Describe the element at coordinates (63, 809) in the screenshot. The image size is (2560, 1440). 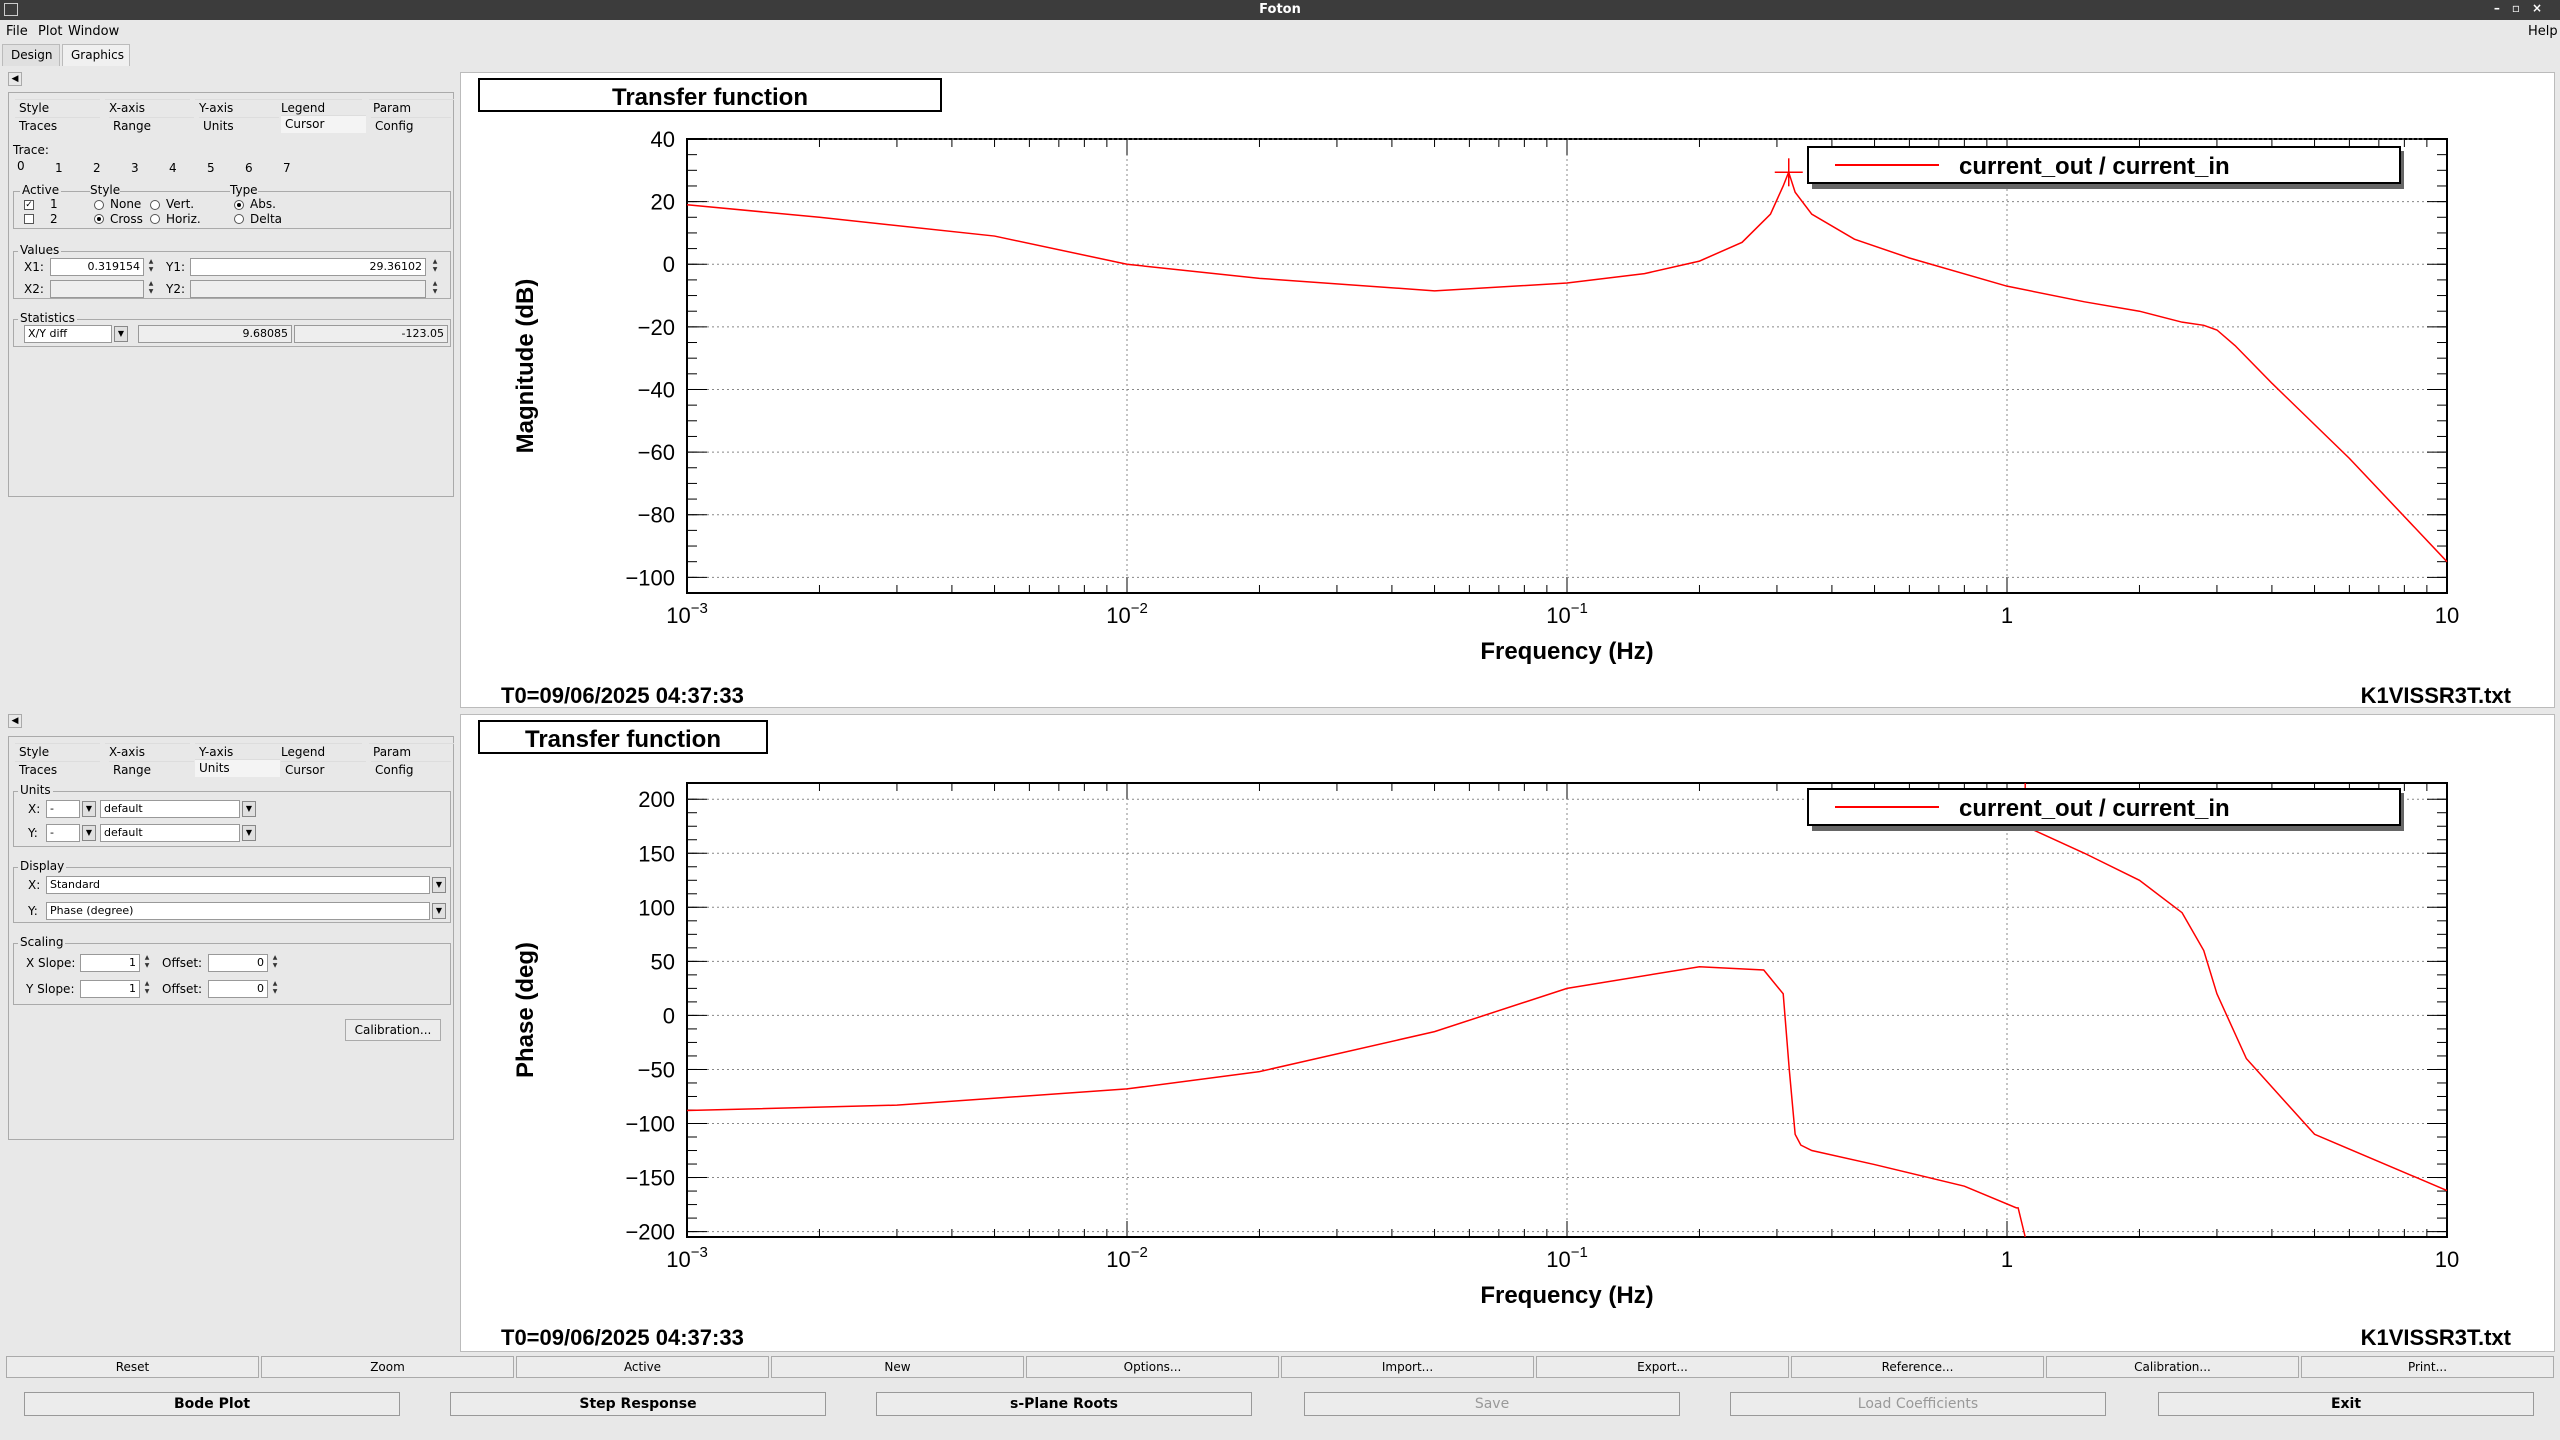
I see `units-x-unit: -` at that location.